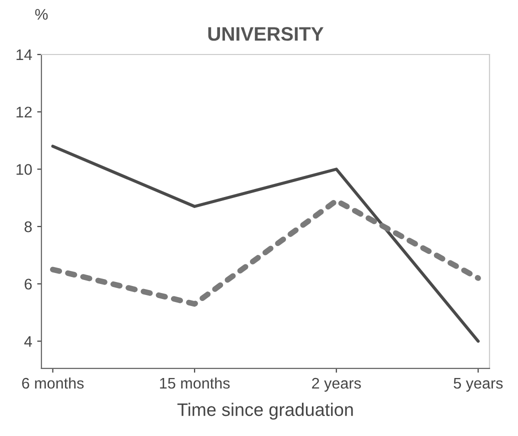 Image resolution: width=518 pixels, height=436 pixels. Describe the element at coordinates (478, 385) in the screenshot. I see `x-tick-label: 5 years` at that location.